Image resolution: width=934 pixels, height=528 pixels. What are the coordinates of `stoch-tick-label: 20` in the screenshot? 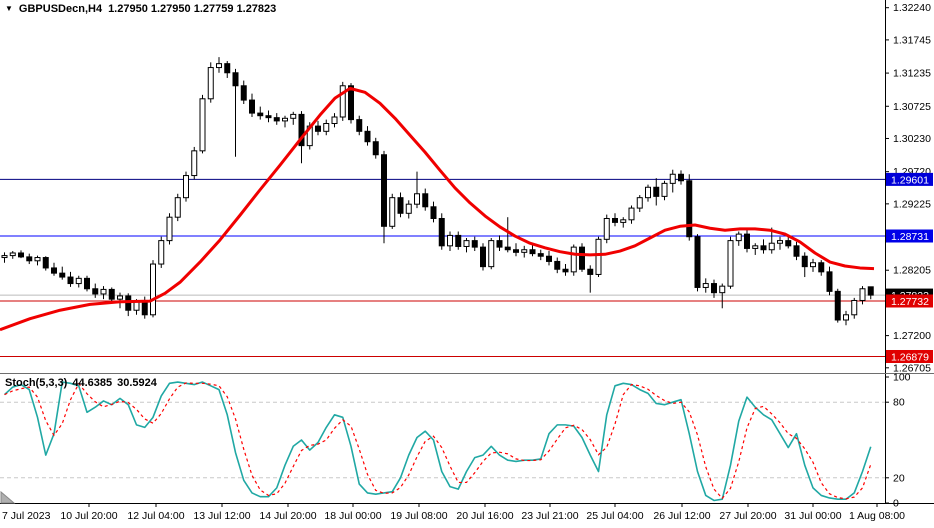 It's located at (899, 478).